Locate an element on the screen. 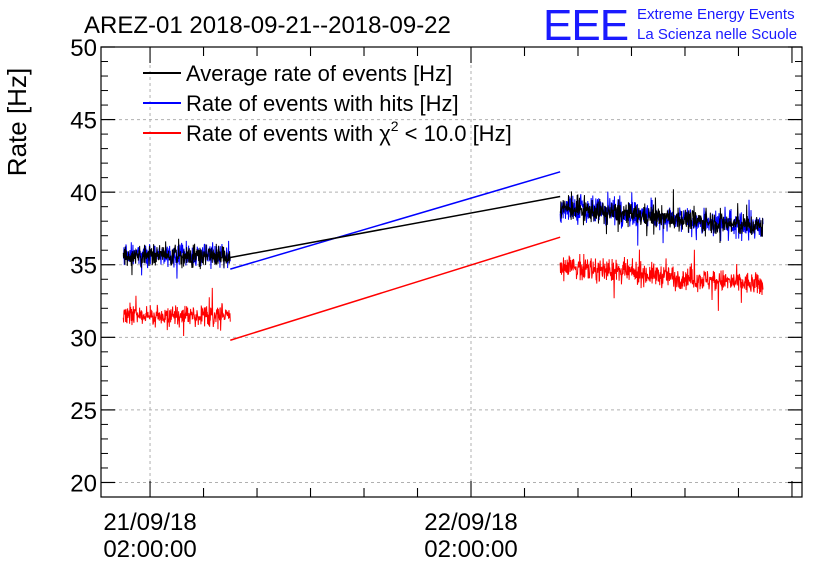  y-axis-label: Rate [Hz] is located at coordinates (17, 122).